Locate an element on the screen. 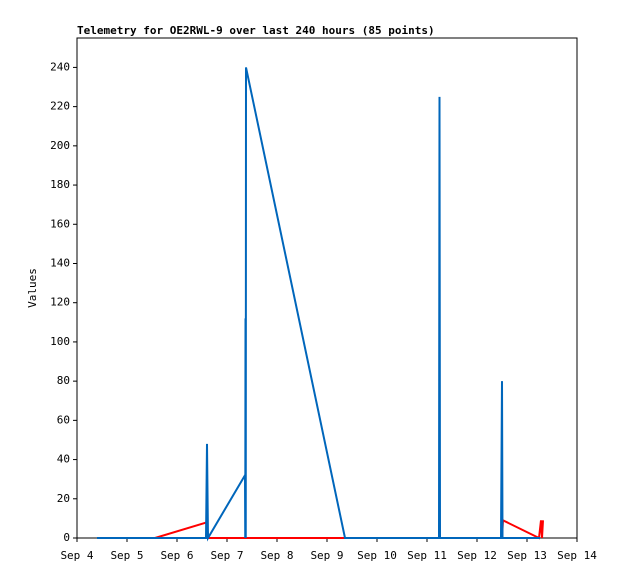 This screenshot has width=618, height=579. x-tick-label: Sep 4 is located at coordinates (76, 555).